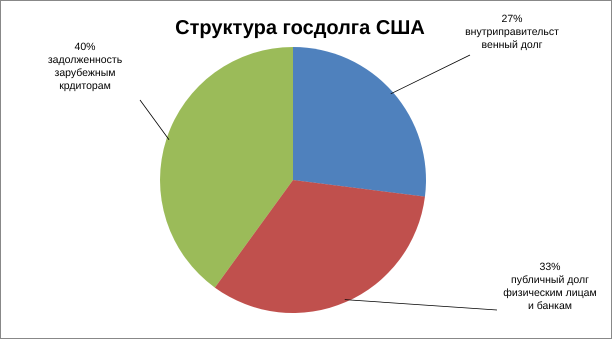  Describe the element at coordinates (85, 73) in the screenshot. I see `slice-label: задолженность зарубежным крдиторам` at that location.